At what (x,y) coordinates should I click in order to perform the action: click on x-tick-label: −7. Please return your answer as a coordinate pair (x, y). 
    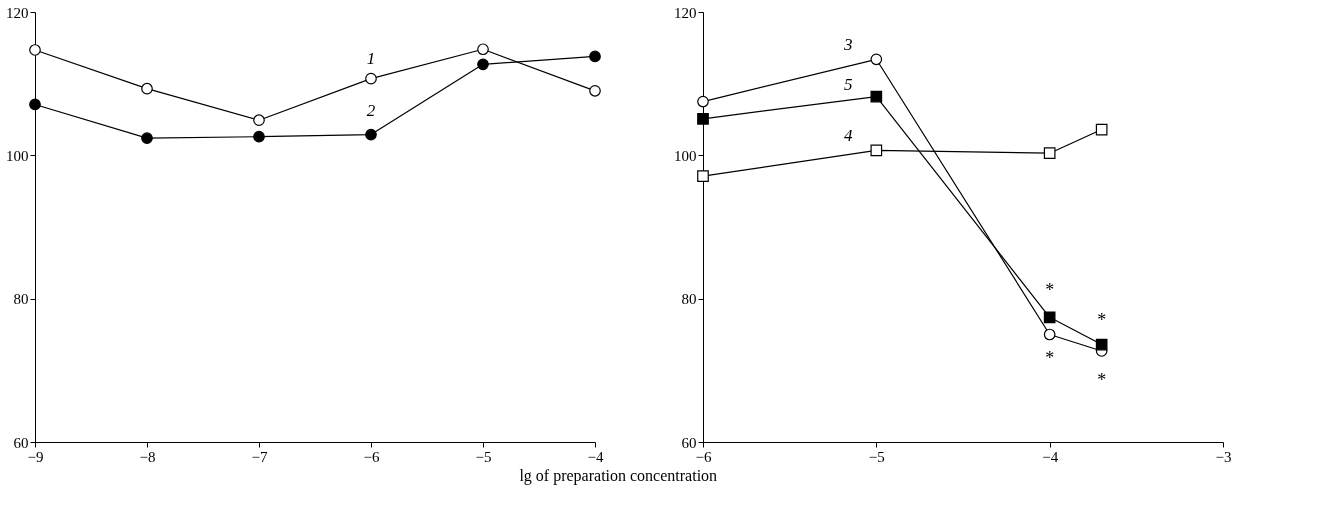
    Looking at the image, I should click on (259, 456).